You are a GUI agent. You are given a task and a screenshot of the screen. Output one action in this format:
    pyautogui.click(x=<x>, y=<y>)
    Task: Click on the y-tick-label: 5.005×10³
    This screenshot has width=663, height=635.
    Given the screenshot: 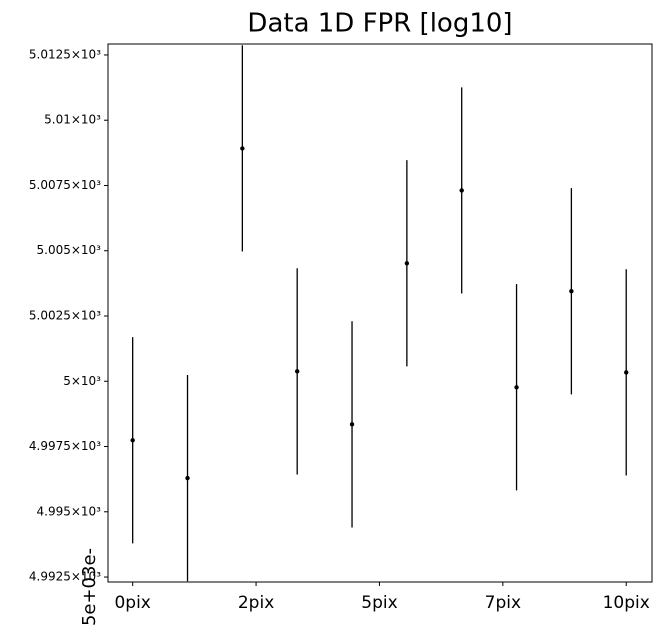 What is the action you would take?
    pyautogui.click(x=69, y=250)
    